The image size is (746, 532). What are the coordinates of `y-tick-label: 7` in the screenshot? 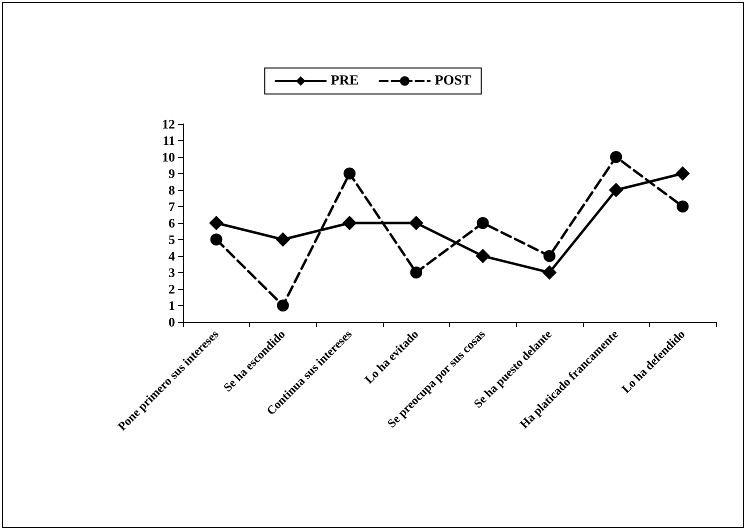 It's located at (172, 206).